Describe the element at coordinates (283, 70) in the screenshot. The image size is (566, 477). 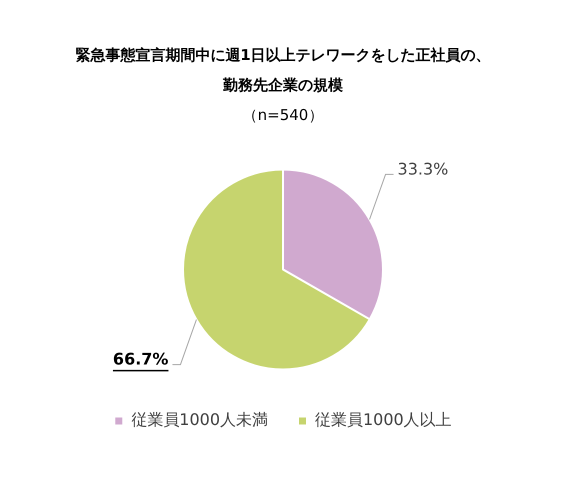
I see `chart-title: 緊急事態宣言期間中に週1日以上テレワークをした正社員の、勤務先企業の規模` at that location.